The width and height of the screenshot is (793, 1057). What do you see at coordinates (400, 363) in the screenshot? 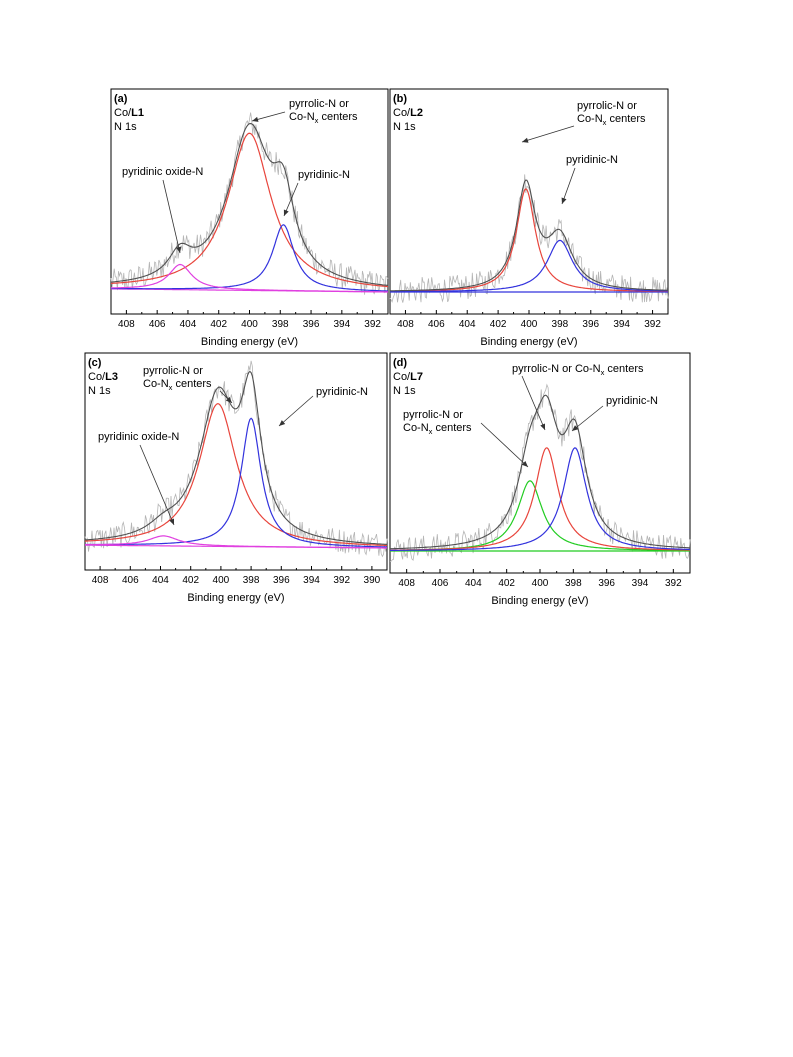
I see `panel-label: (d)` at bounding box center [400, 363].